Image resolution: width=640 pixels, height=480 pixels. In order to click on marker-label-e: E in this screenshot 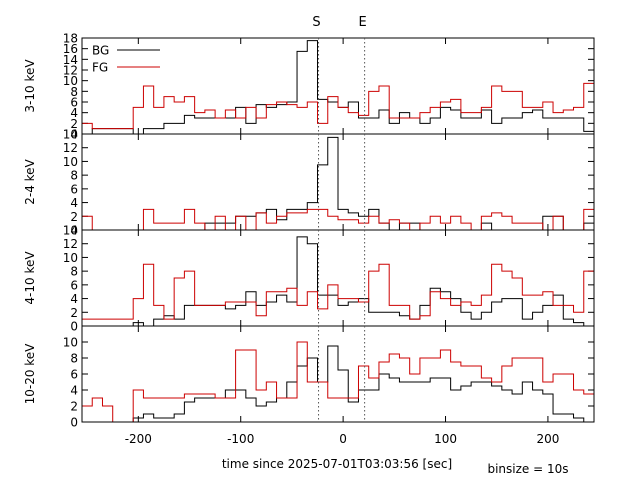, I will do `click(363, 22)`.